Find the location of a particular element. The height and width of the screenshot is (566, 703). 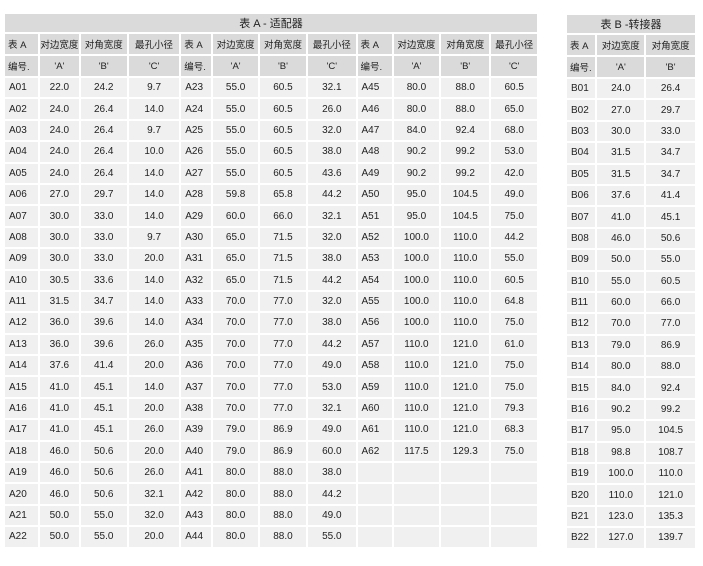

value-cell: 32.0 is located at coordinates (332, 301).